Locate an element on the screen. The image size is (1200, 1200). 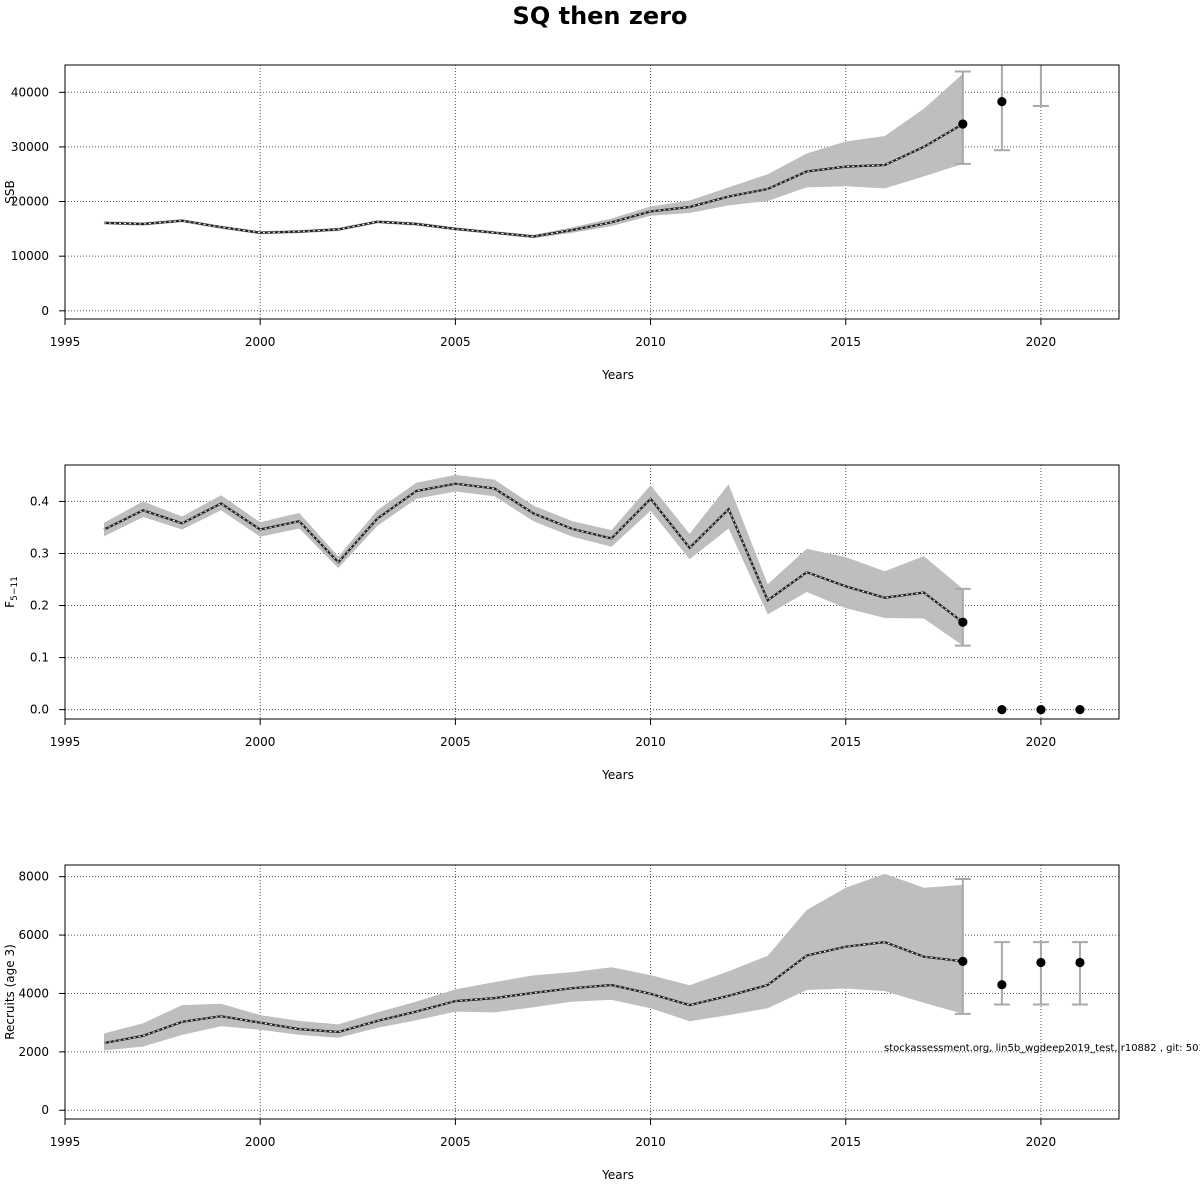
y-tick-label: 0.2 is located at coordinates (39, 606).